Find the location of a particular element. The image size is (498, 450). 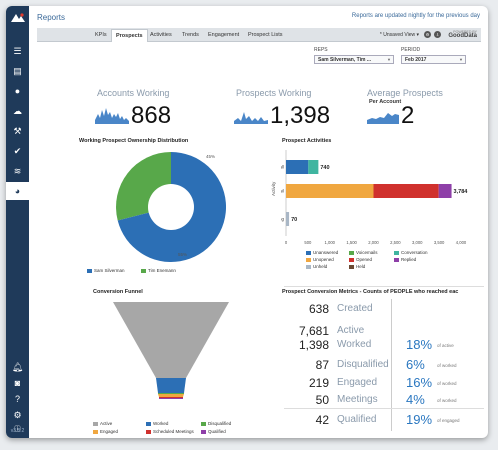

x-tick-label: 4,000 is located at coordinates (461, 242).